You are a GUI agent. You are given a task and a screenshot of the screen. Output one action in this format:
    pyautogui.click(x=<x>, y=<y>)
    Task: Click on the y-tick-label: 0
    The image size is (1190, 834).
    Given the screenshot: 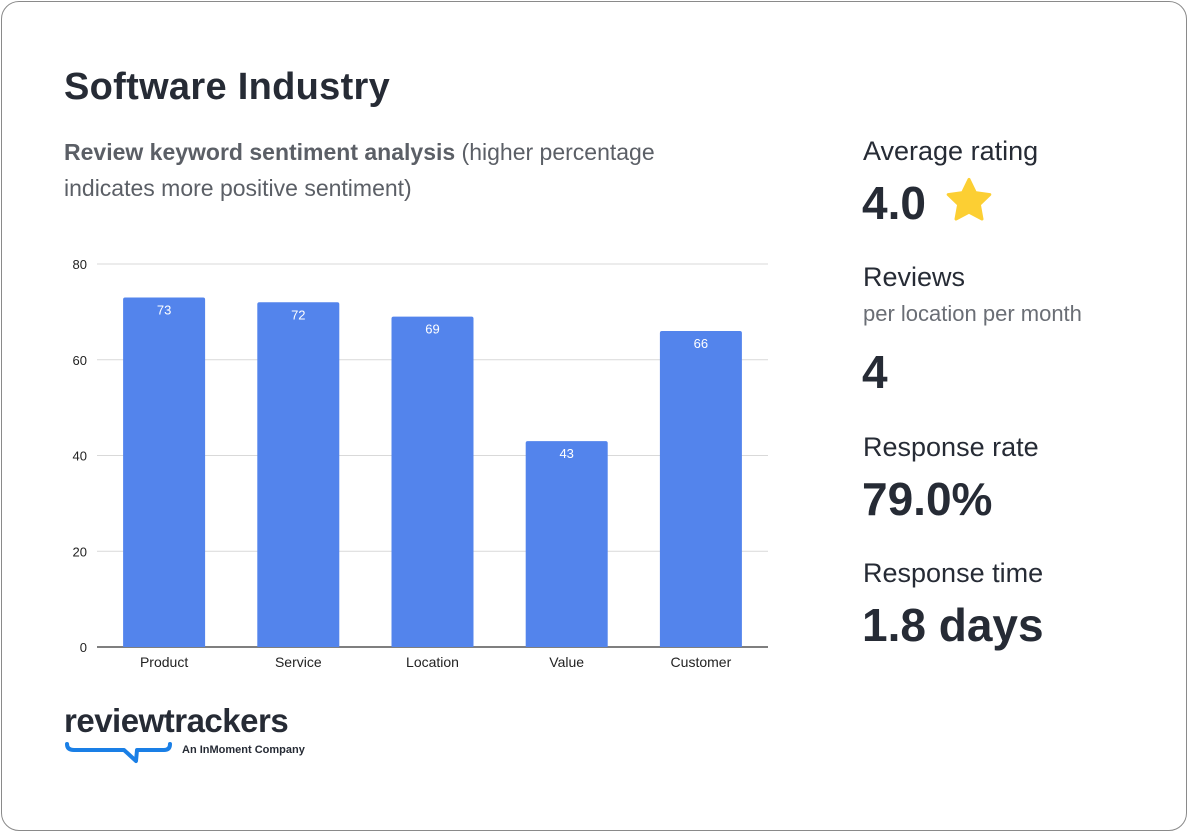 What is the action you would take?
    pyautogui.click(x=83, y=647)
    